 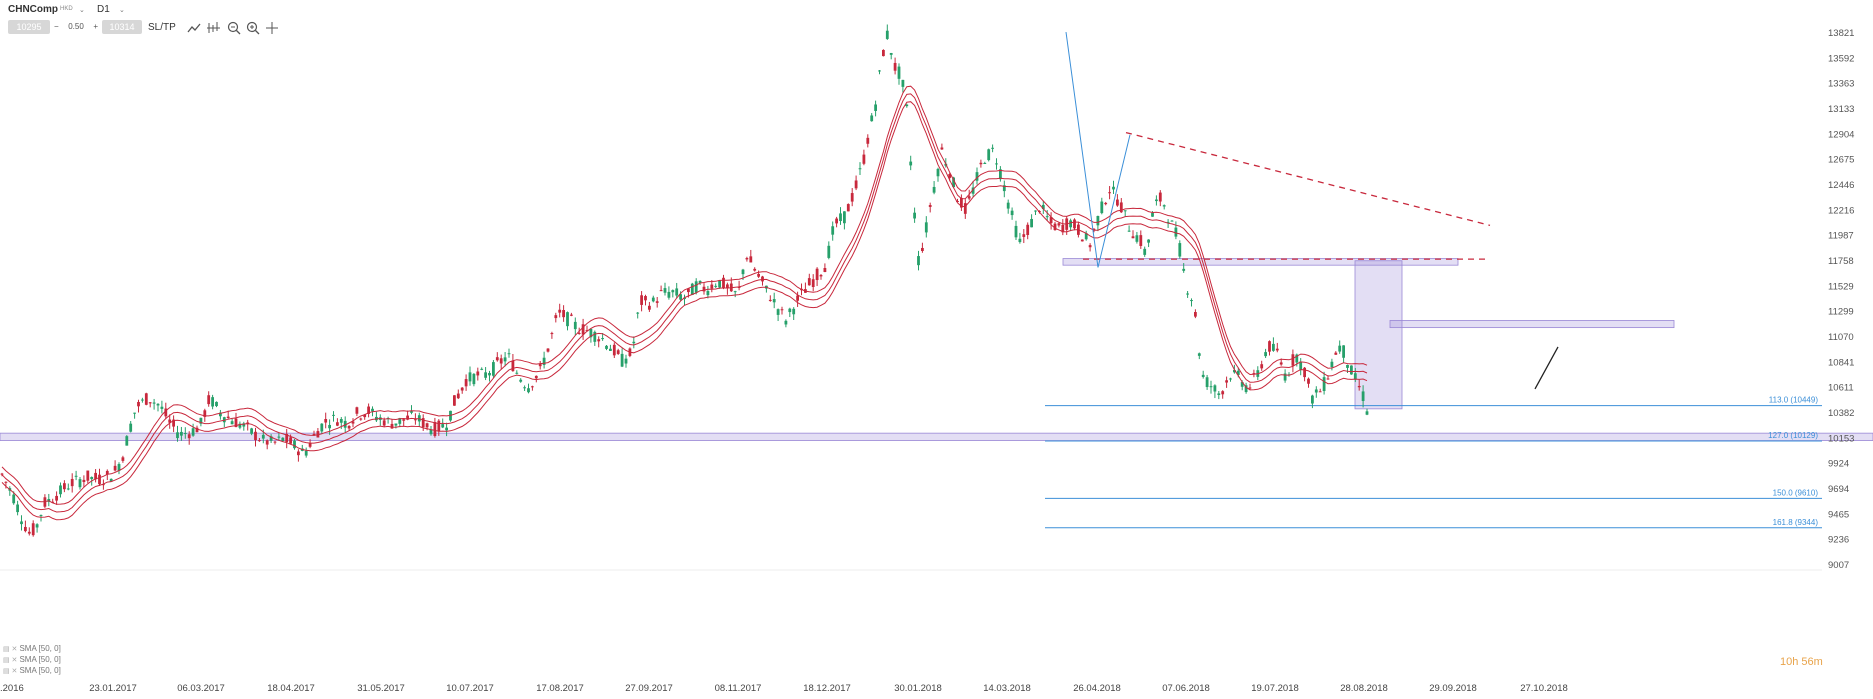 I want to click on timeframe-label: D1, so click(x=103, y=9).